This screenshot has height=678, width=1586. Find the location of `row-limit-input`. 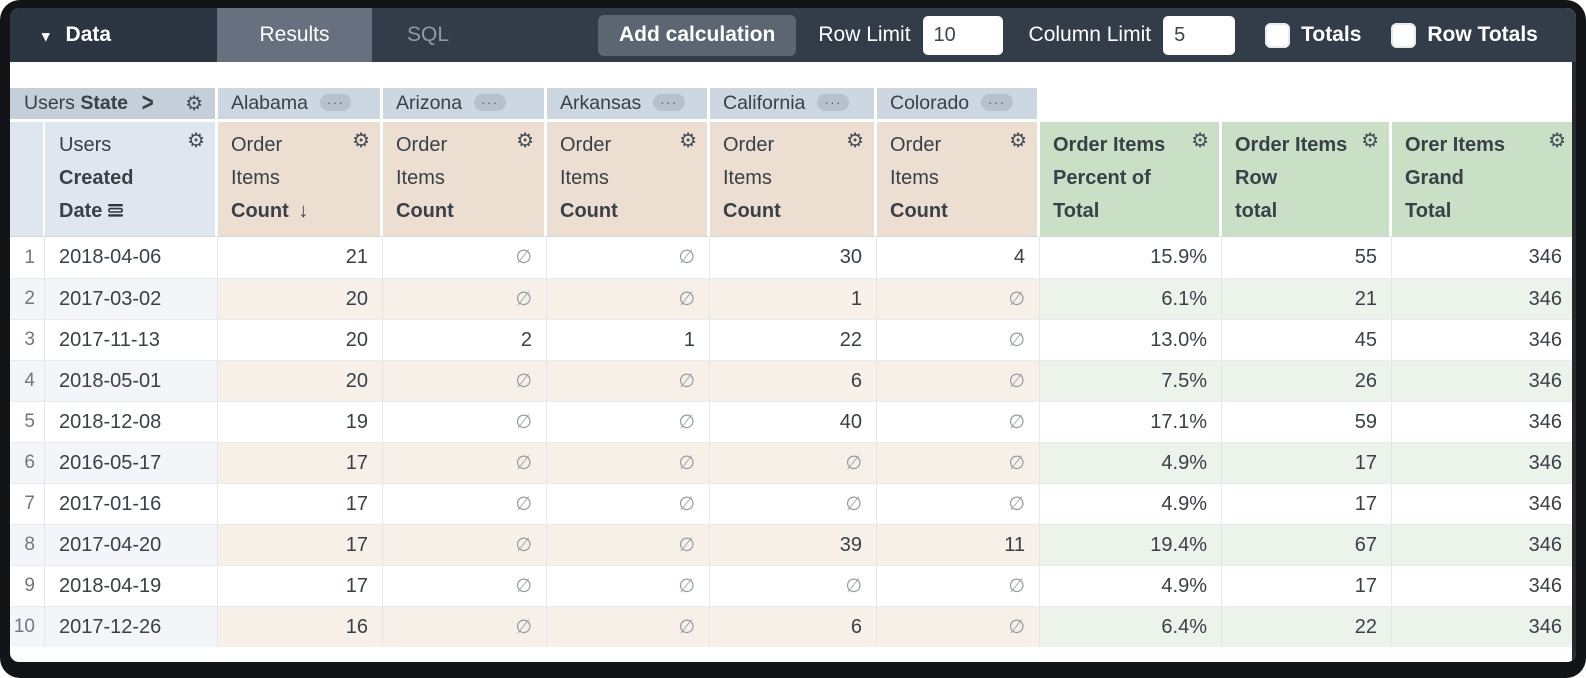

row-limit-input is located at coordinates (962, 35).